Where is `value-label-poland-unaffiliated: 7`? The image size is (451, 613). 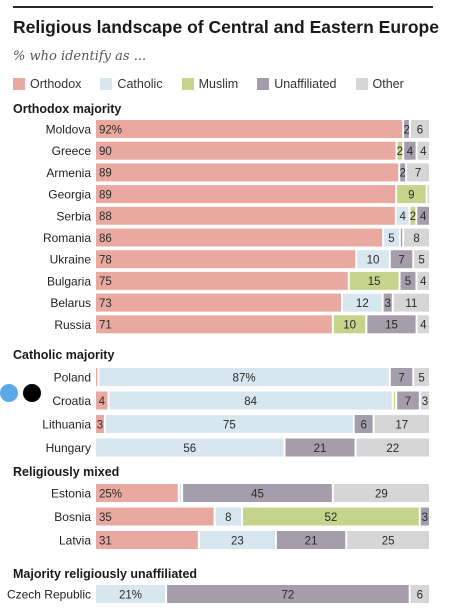
value-label-poland-unaffiliated: 7 is located at coordinates (401, 378).